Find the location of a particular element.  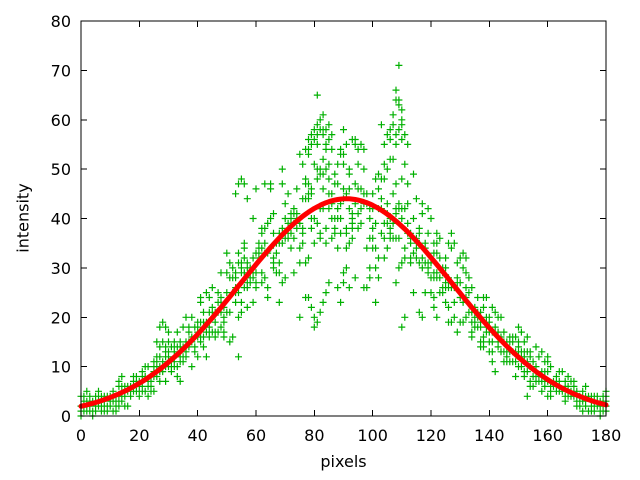

x-tick-label: 20 is located at coordinates (139, 435).